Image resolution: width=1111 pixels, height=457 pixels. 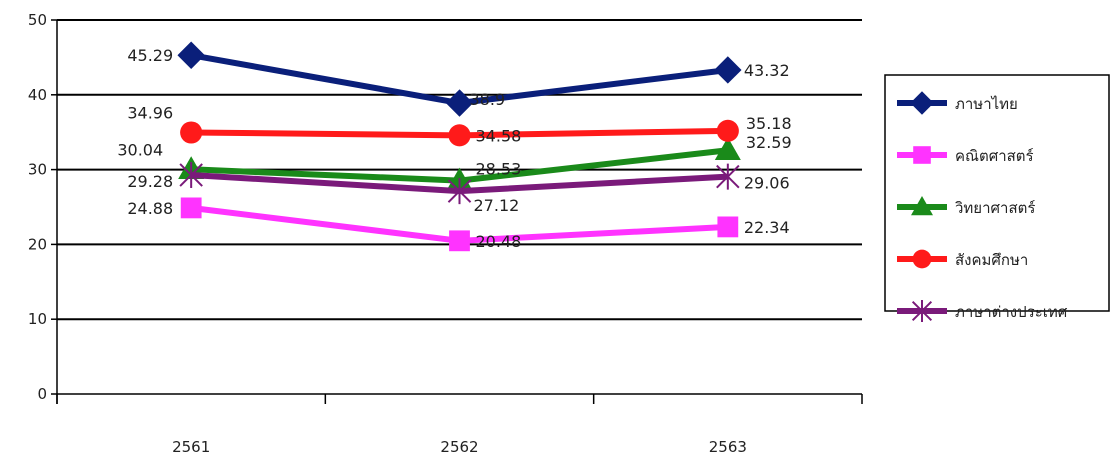 I want to click on y-tick-label: 50, so click(x=37, y=20).